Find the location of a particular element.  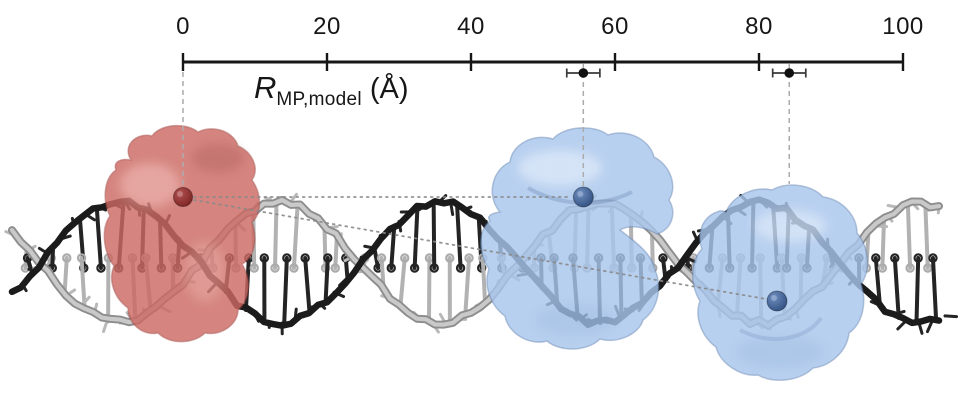

axis-symbol: R is located at coordinates (265, 87).